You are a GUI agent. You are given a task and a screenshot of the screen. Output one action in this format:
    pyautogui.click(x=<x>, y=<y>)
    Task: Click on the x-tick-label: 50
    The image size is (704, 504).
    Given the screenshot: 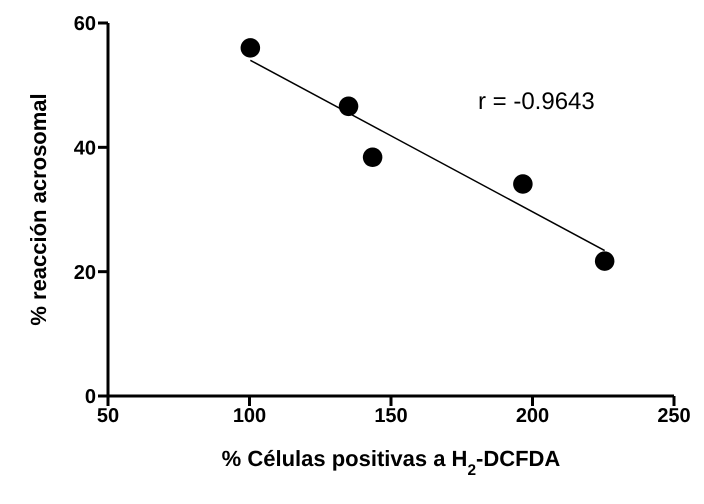 What is the action you would take?
    pyautogui.click(x=108, y=416)
    